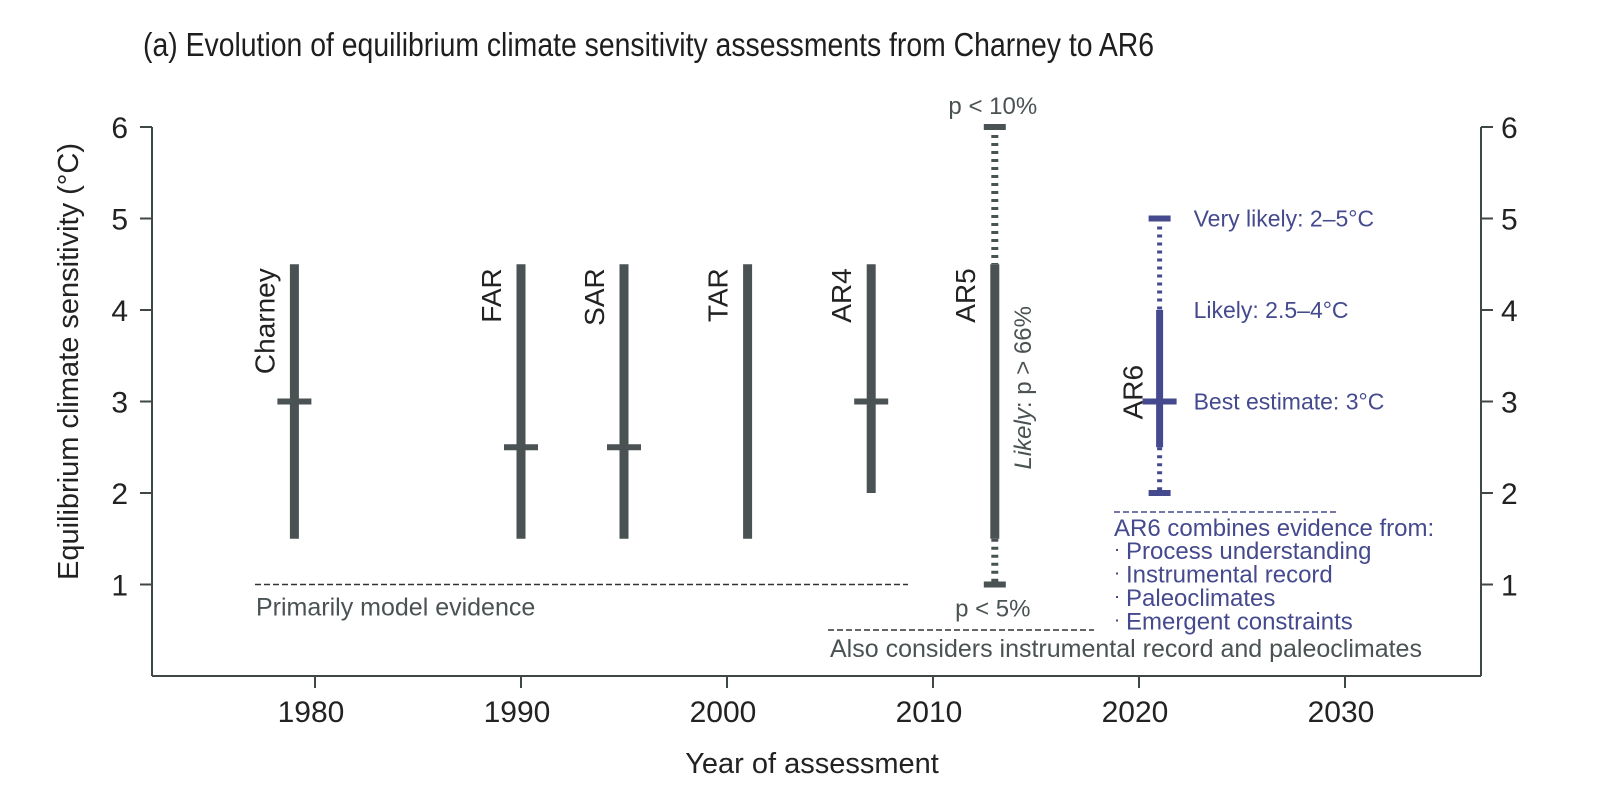  Describe the element at coordinates (1271, 310) in the screenshot. I see `annotation-ar6-likely: Likely: 2.5–4°C` at that location.